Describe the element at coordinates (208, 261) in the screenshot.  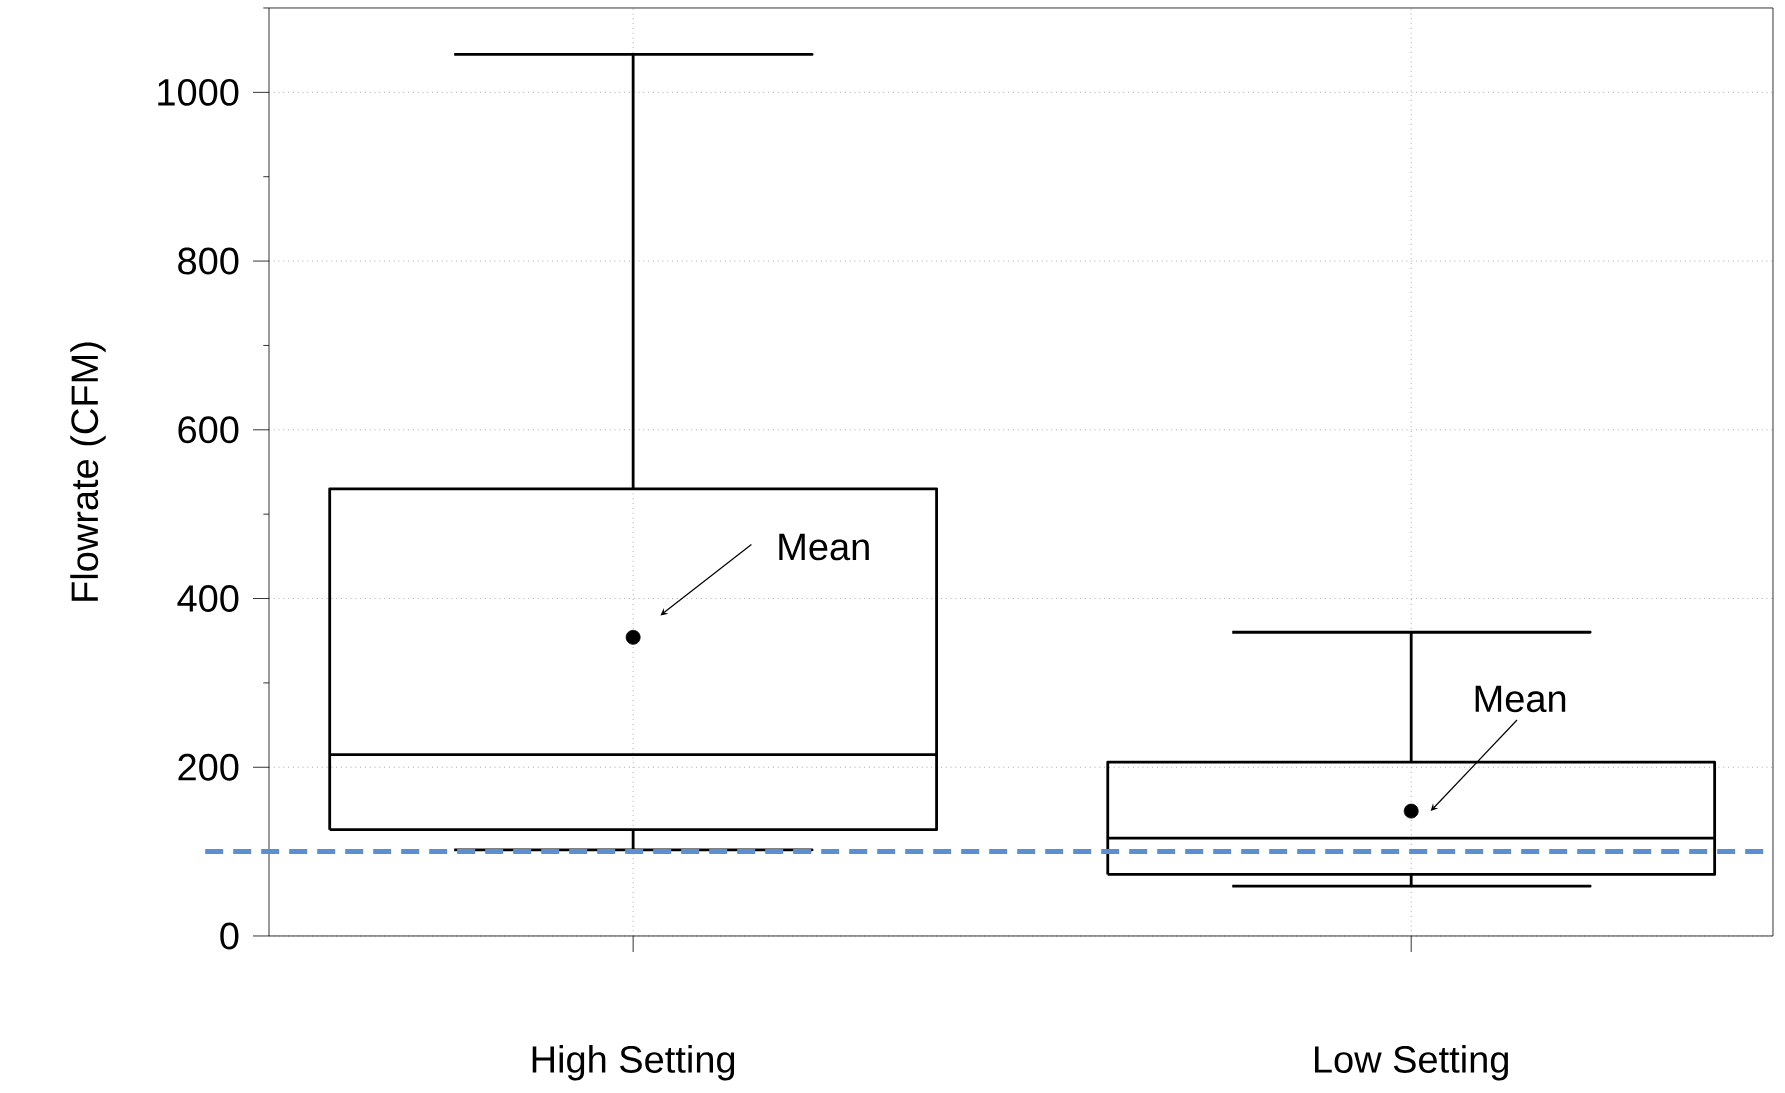
I see `y-tick-label: 800` at that location.